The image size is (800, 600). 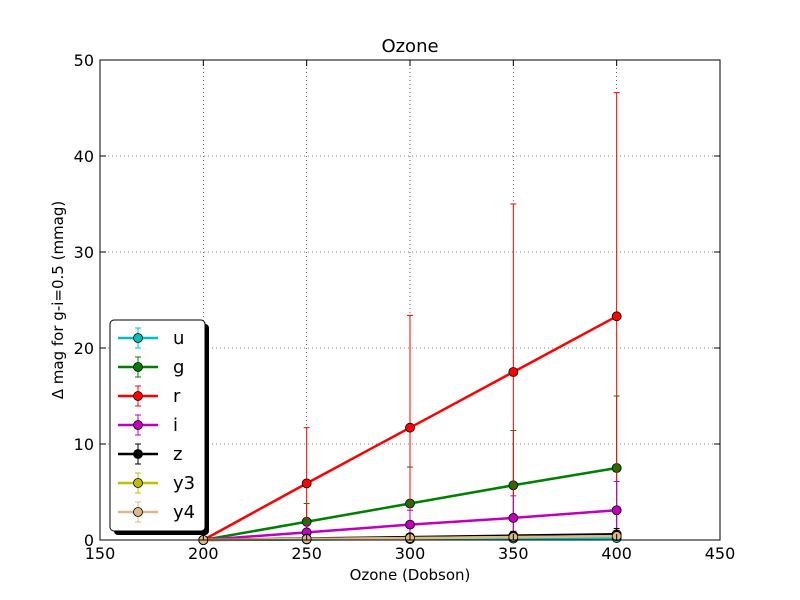 What do you see at coordinates (410, 575) in the screenshot?
I see `x-axis-label: Ozone (Dobson)` at bounding box center [410, 575].